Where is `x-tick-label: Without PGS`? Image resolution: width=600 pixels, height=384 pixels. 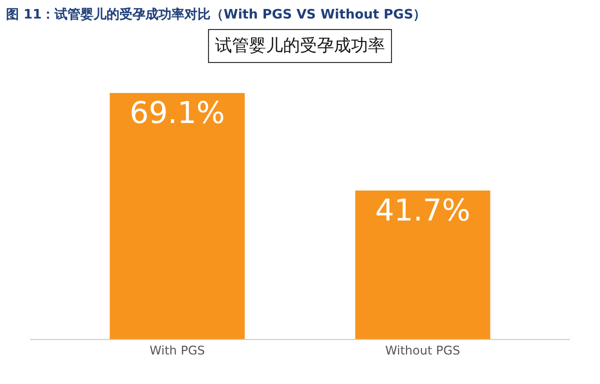 x-tick-label: Without PGS is located at coordinates (422, 350).